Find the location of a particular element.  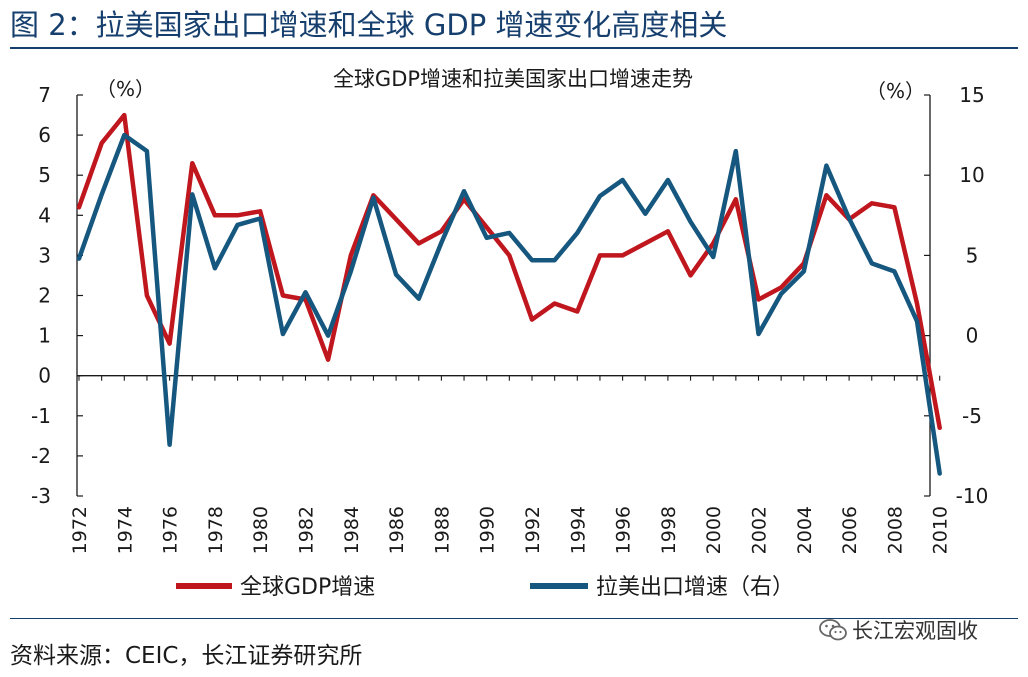

x-tick-label: 2010 is located at coordinates (941, 530).